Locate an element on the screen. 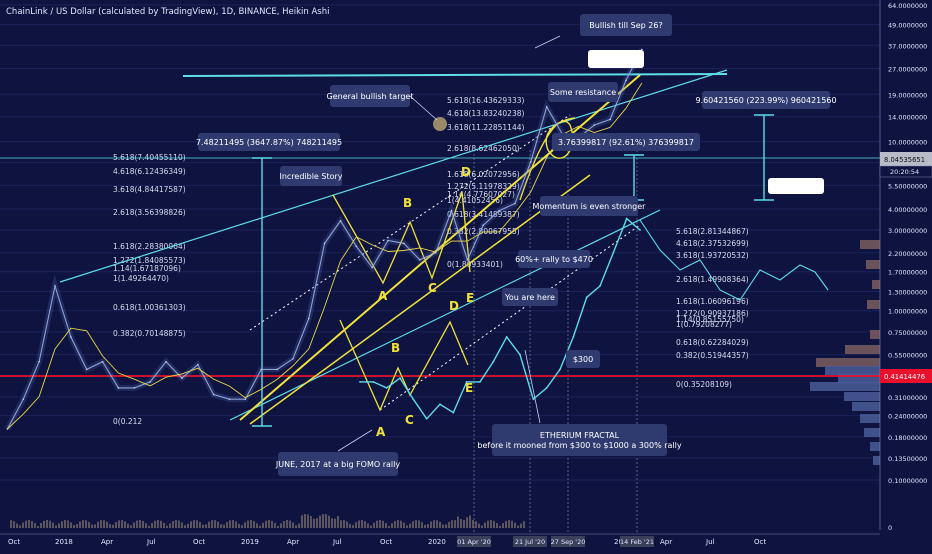 The image size is (932, 554). callout-pointer is located at coordinates (423, 108).